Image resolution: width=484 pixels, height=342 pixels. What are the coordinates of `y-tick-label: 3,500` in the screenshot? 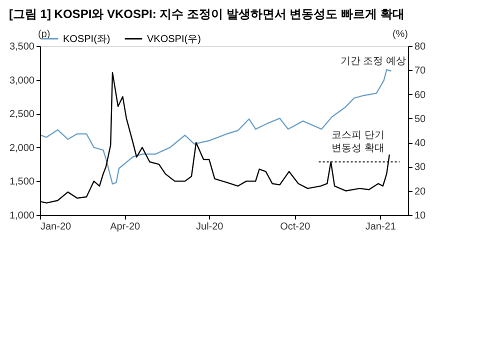 It's located at (22, 47).